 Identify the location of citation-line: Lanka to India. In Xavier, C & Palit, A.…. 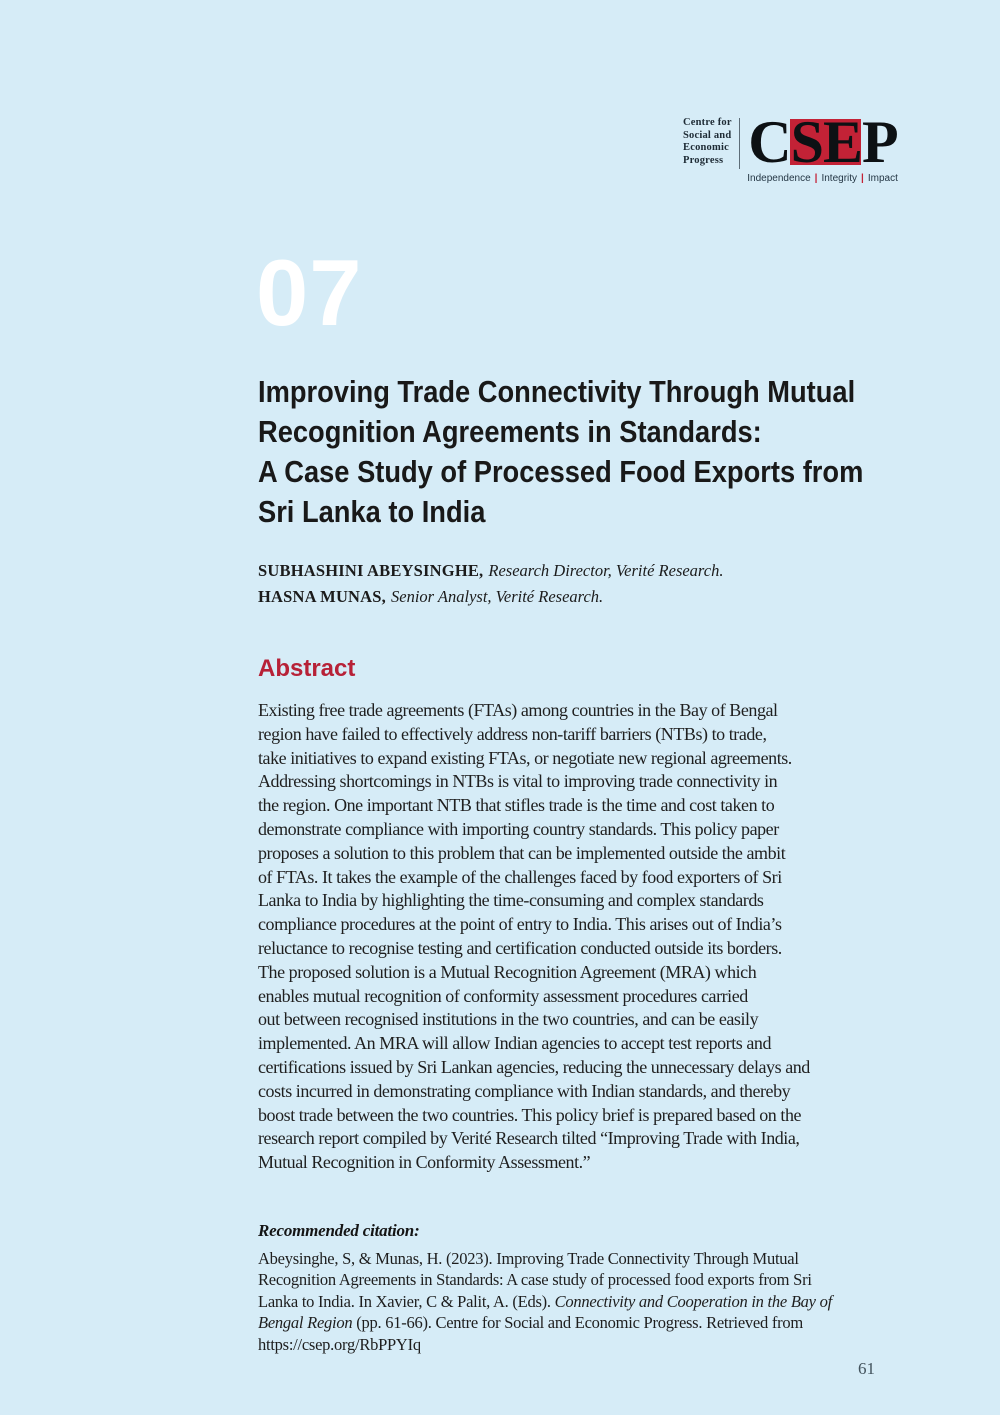
(545, 1301).